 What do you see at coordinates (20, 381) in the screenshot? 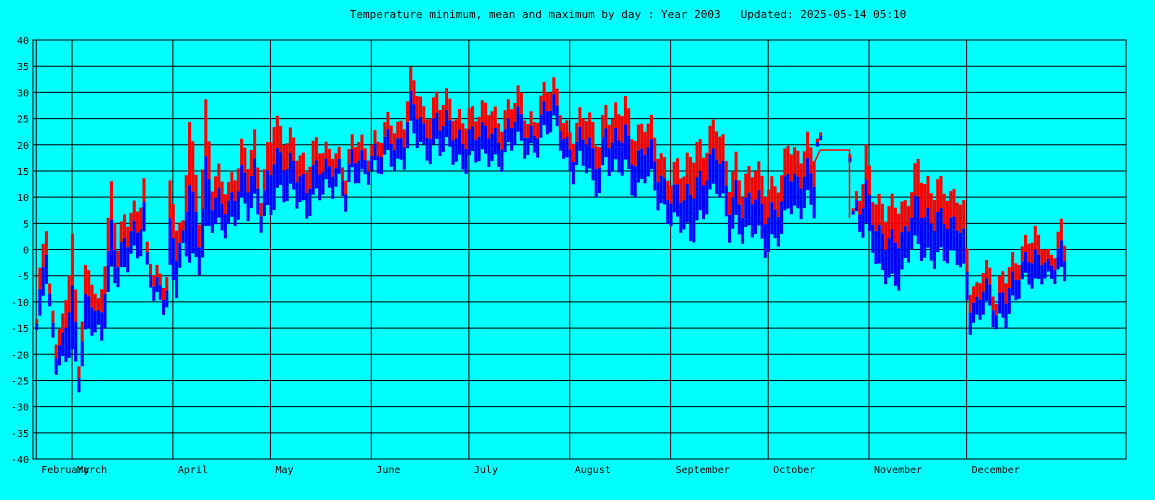
I see `y-tick-label: -25` at bounding box center [20, 381].